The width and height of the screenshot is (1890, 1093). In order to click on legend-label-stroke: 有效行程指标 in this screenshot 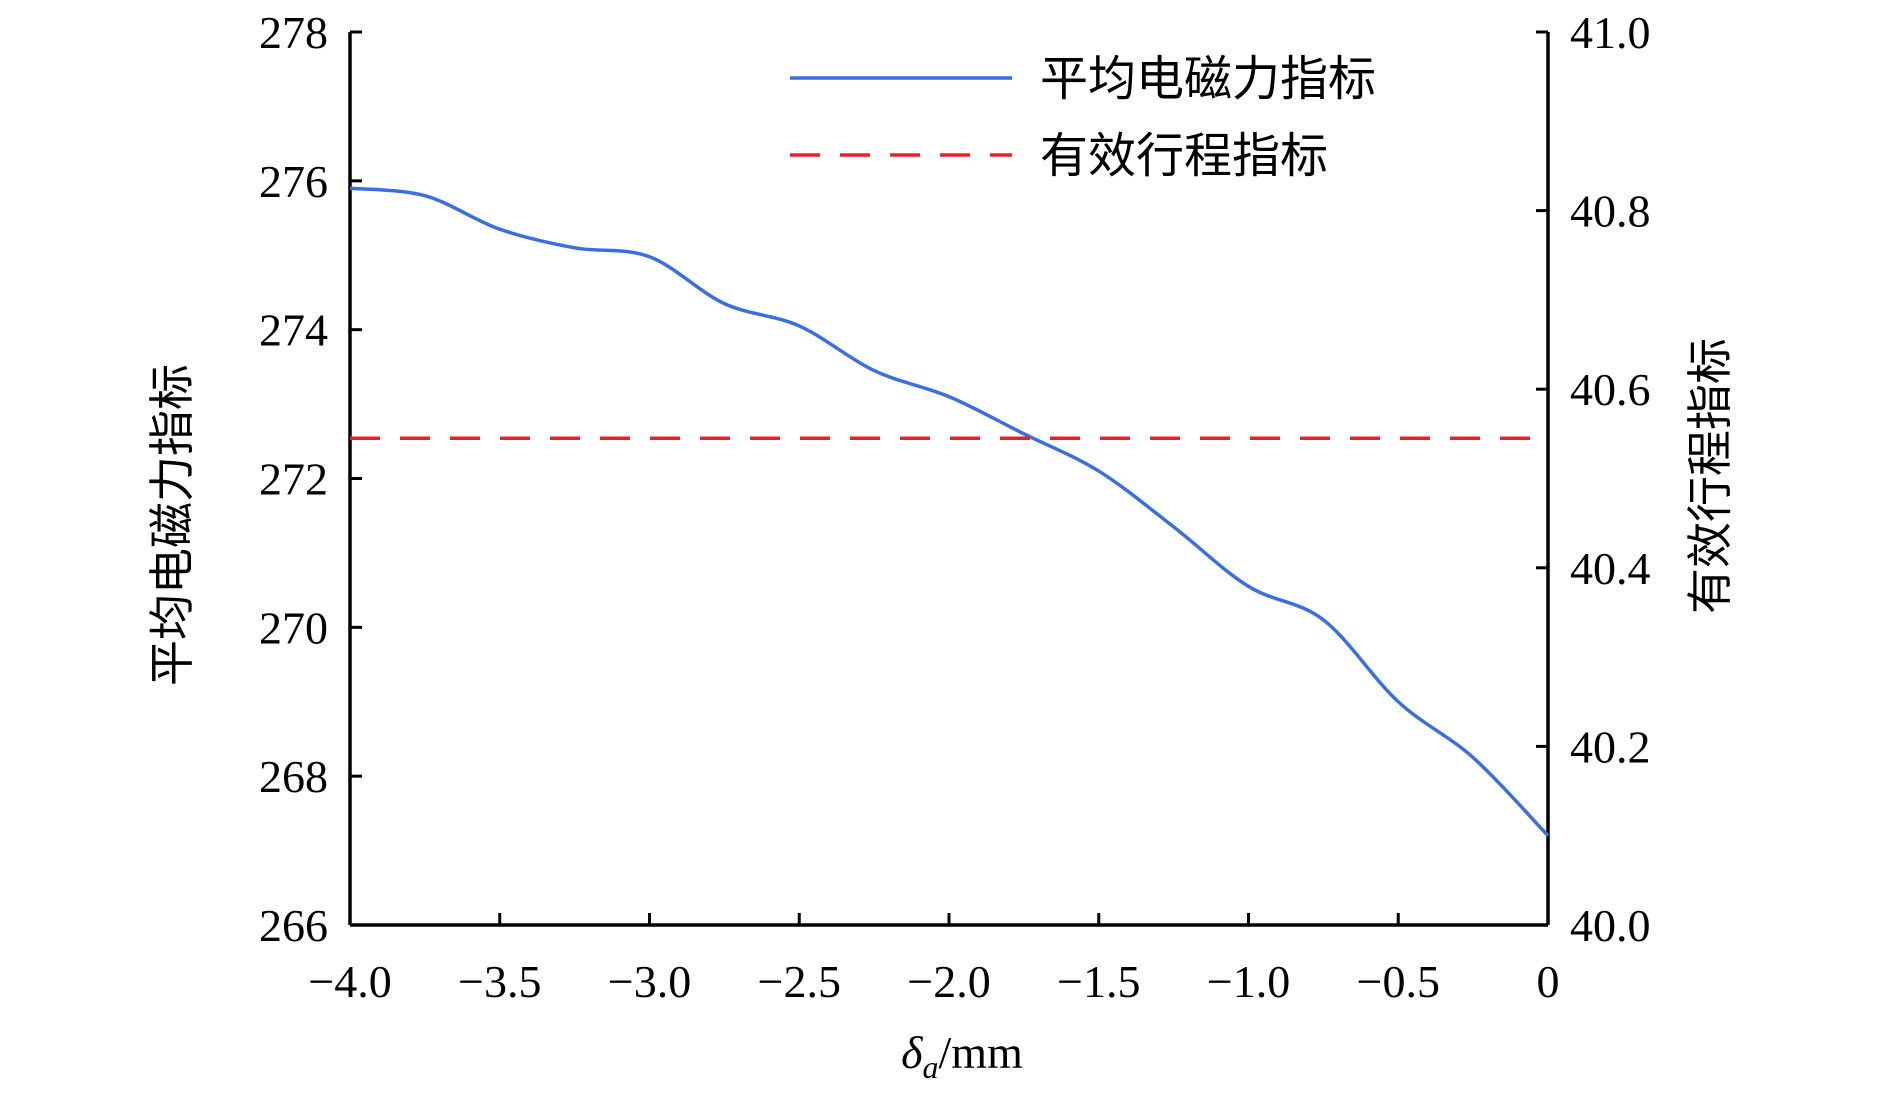, I will do `click(1184, 156)`.